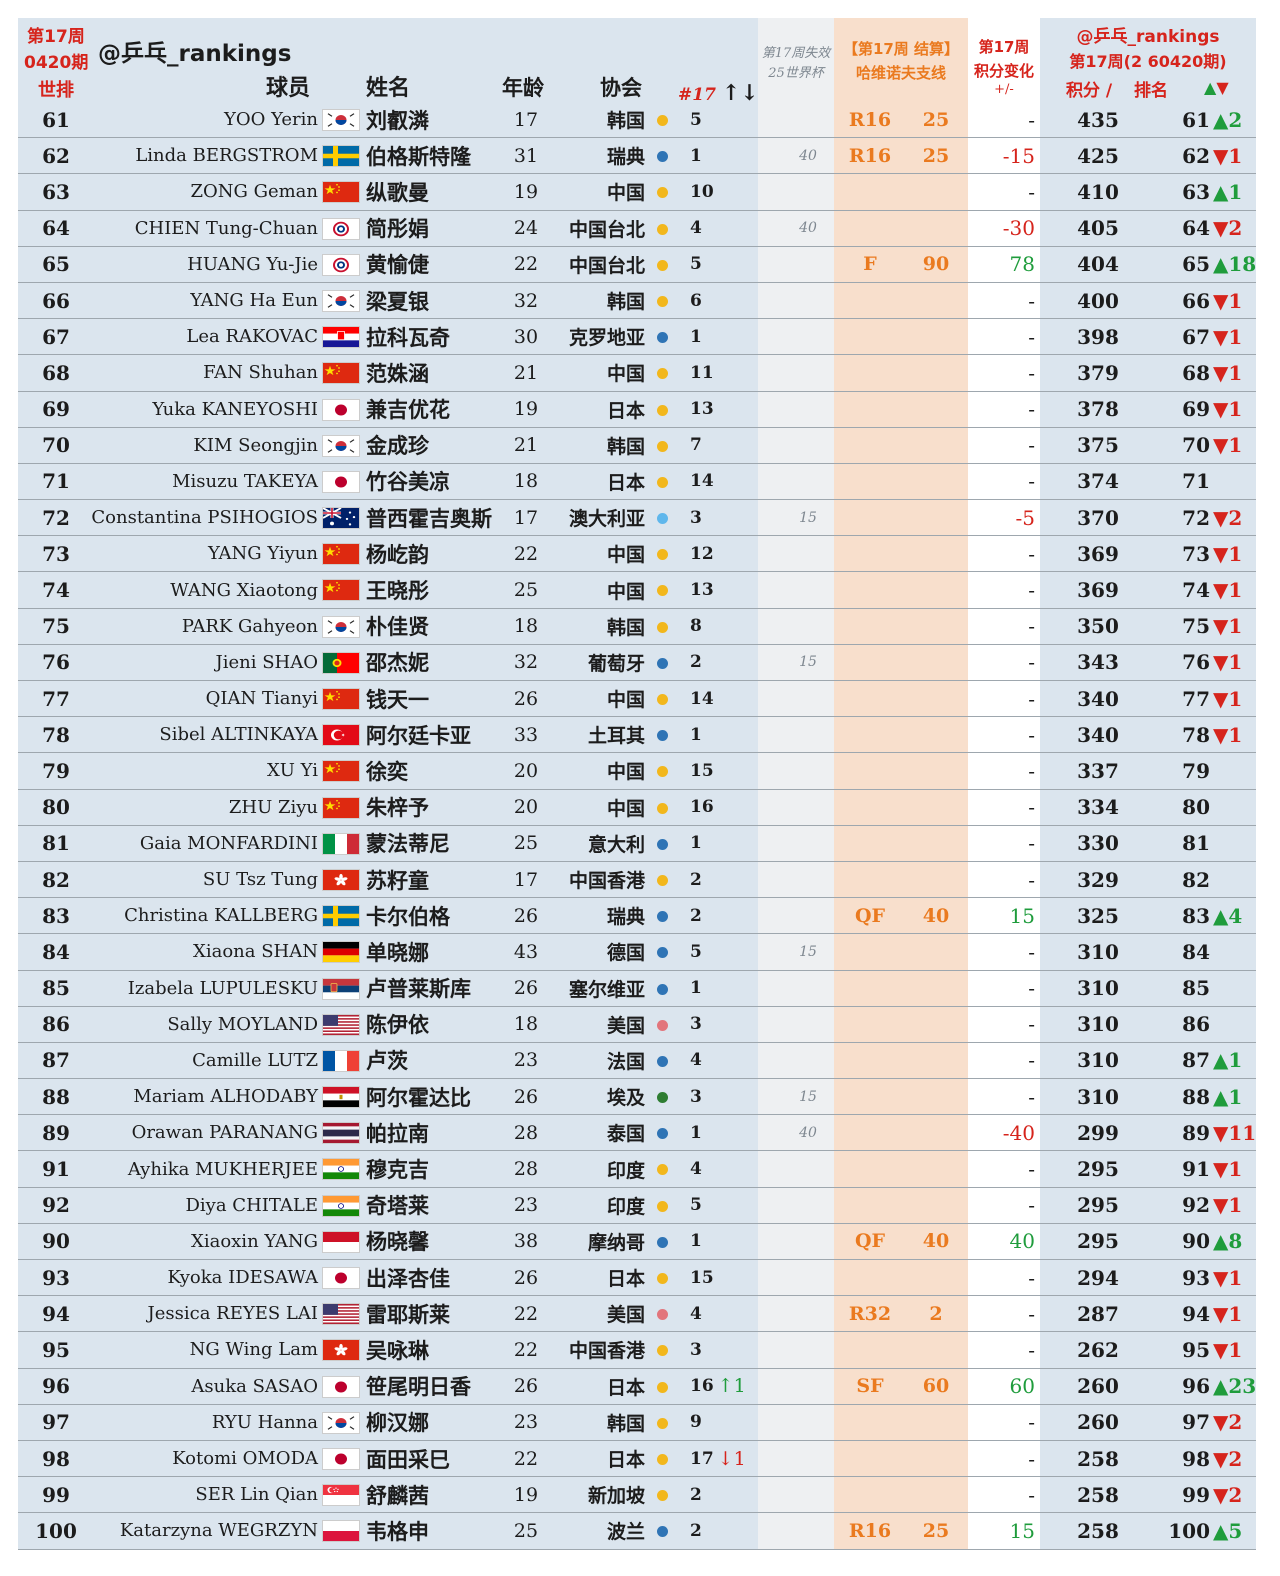 This screenshot has height=1576, width=1280. I want to click on association-count: 3, so click(721, 1349).